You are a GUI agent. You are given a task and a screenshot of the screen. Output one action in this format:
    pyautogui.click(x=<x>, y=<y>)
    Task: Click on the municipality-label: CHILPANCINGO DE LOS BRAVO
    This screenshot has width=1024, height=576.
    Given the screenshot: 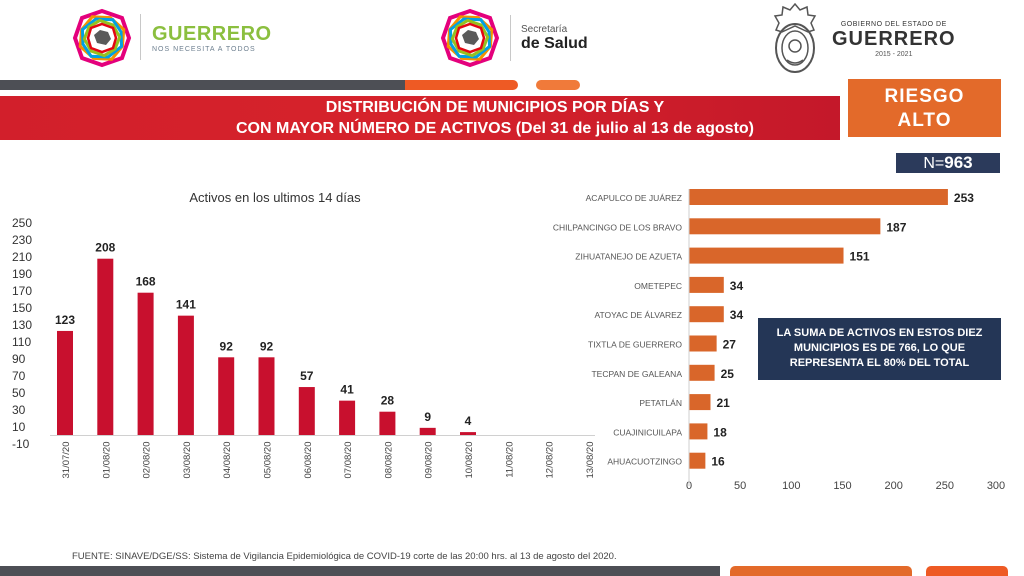 What is the action you would take?
    pyautogui.click(x=617, y=227)
    